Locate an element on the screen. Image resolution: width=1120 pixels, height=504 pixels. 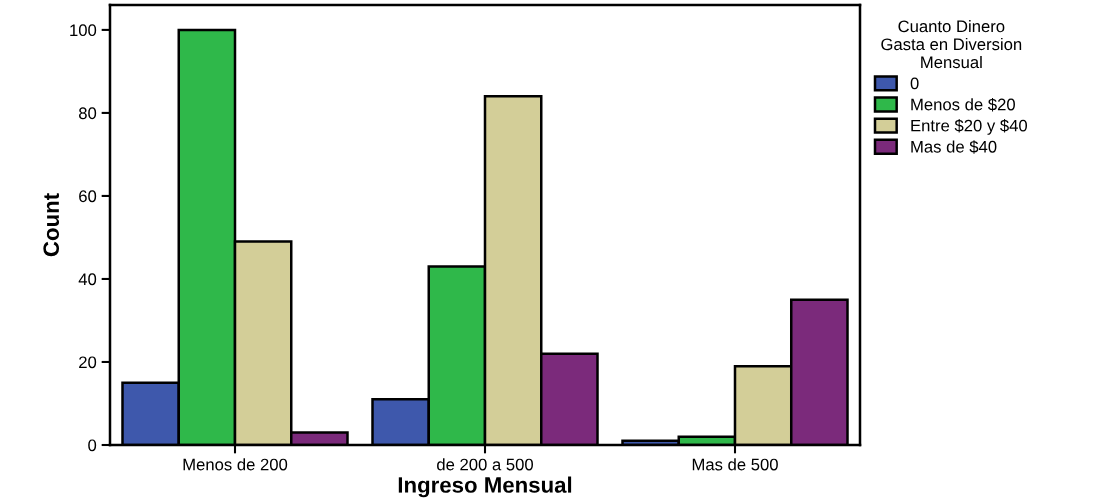
y-tick-label: 20 is located at coordinates (88, 362).